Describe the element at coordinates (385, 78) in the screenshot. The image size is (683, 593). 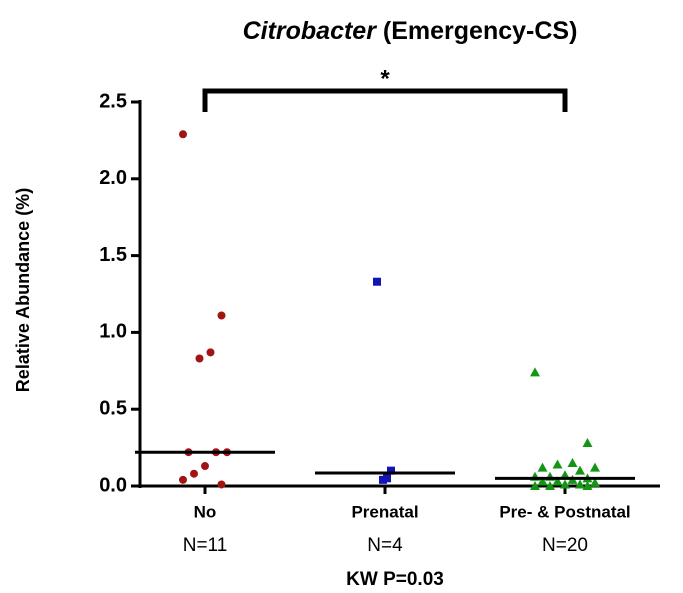
I see `significance-label: *` at that location.